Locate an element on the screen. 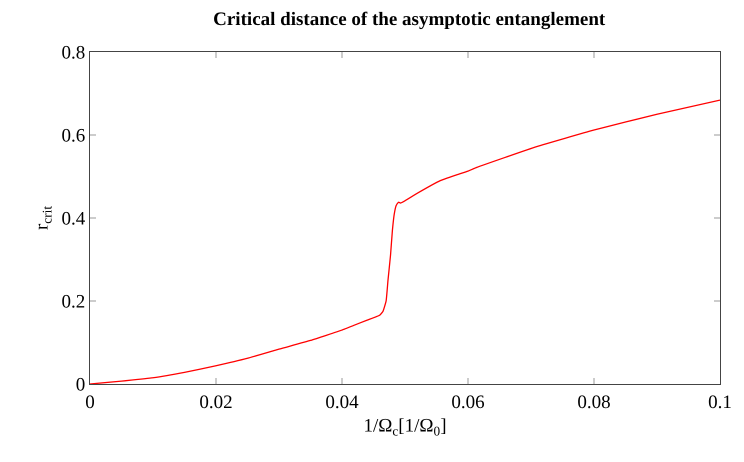  x-axis-title: 1/Ω$_{c}$[1/Ω$_{0}$] is located at coordinates (405, 427).